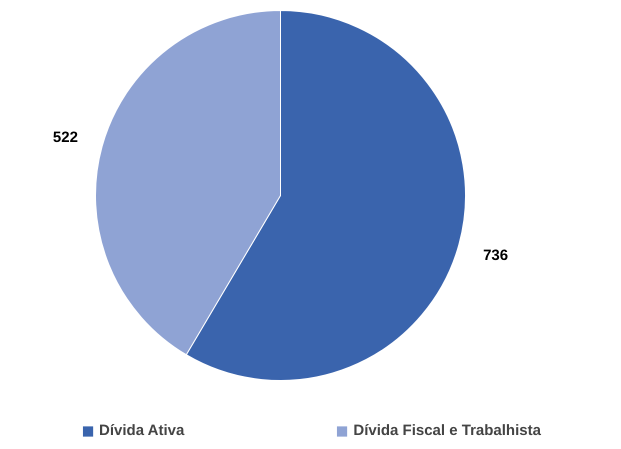  I want to click on legend-label: Dívida Fiscal e Trabalhista, so click(447, 430).